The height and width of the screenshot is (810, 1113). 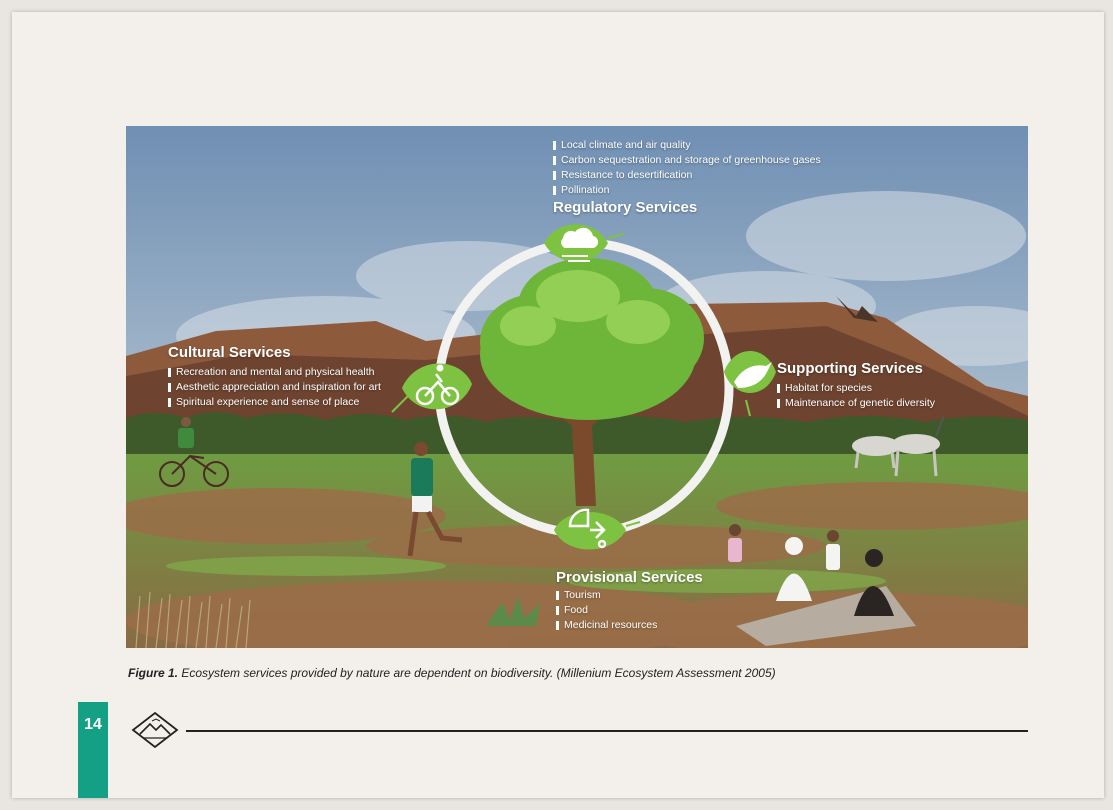 I want to click on provisional-services-title: Provisional Services, so click(x=629, y=577).